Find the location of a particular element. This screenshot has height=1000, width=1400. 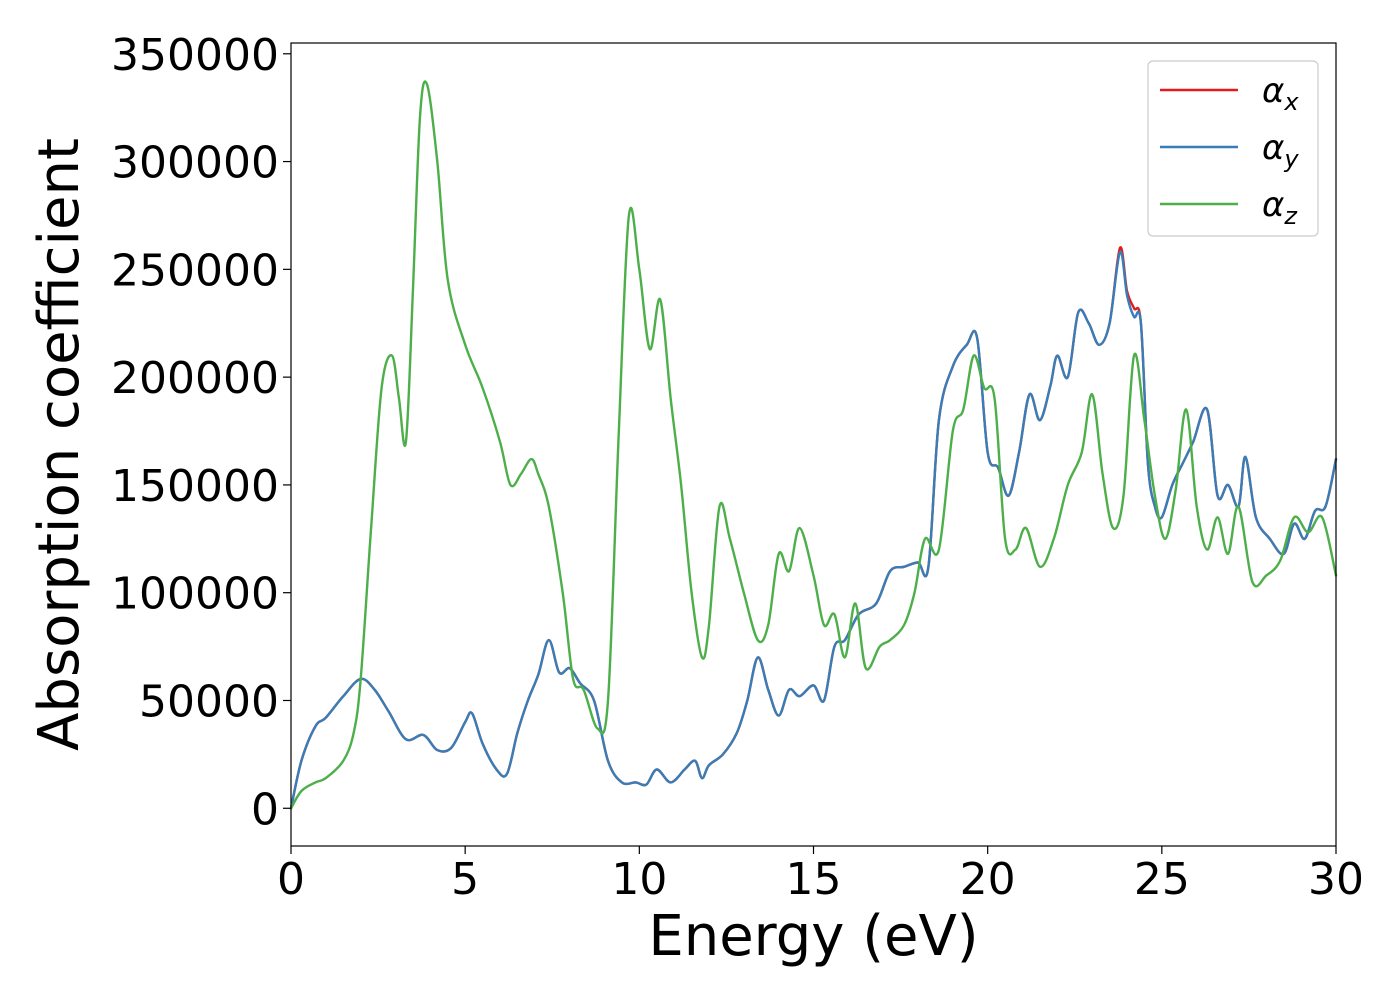

x-tick-label: 5 is located at coordinates (465, 879).